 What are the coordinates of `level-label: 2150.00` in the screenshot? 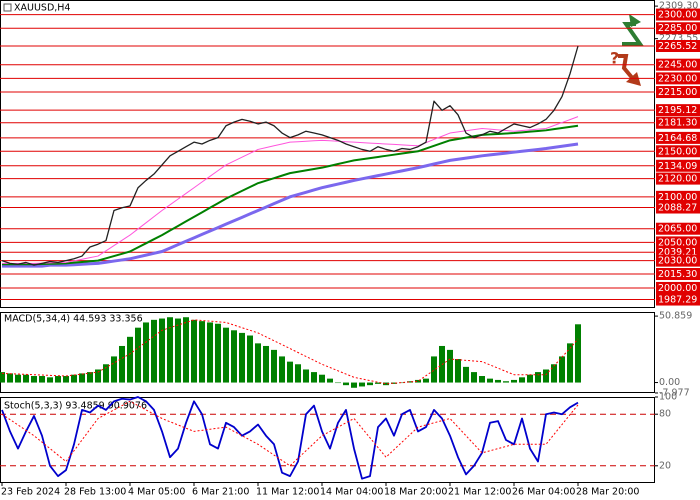 It's located at (677, 151).